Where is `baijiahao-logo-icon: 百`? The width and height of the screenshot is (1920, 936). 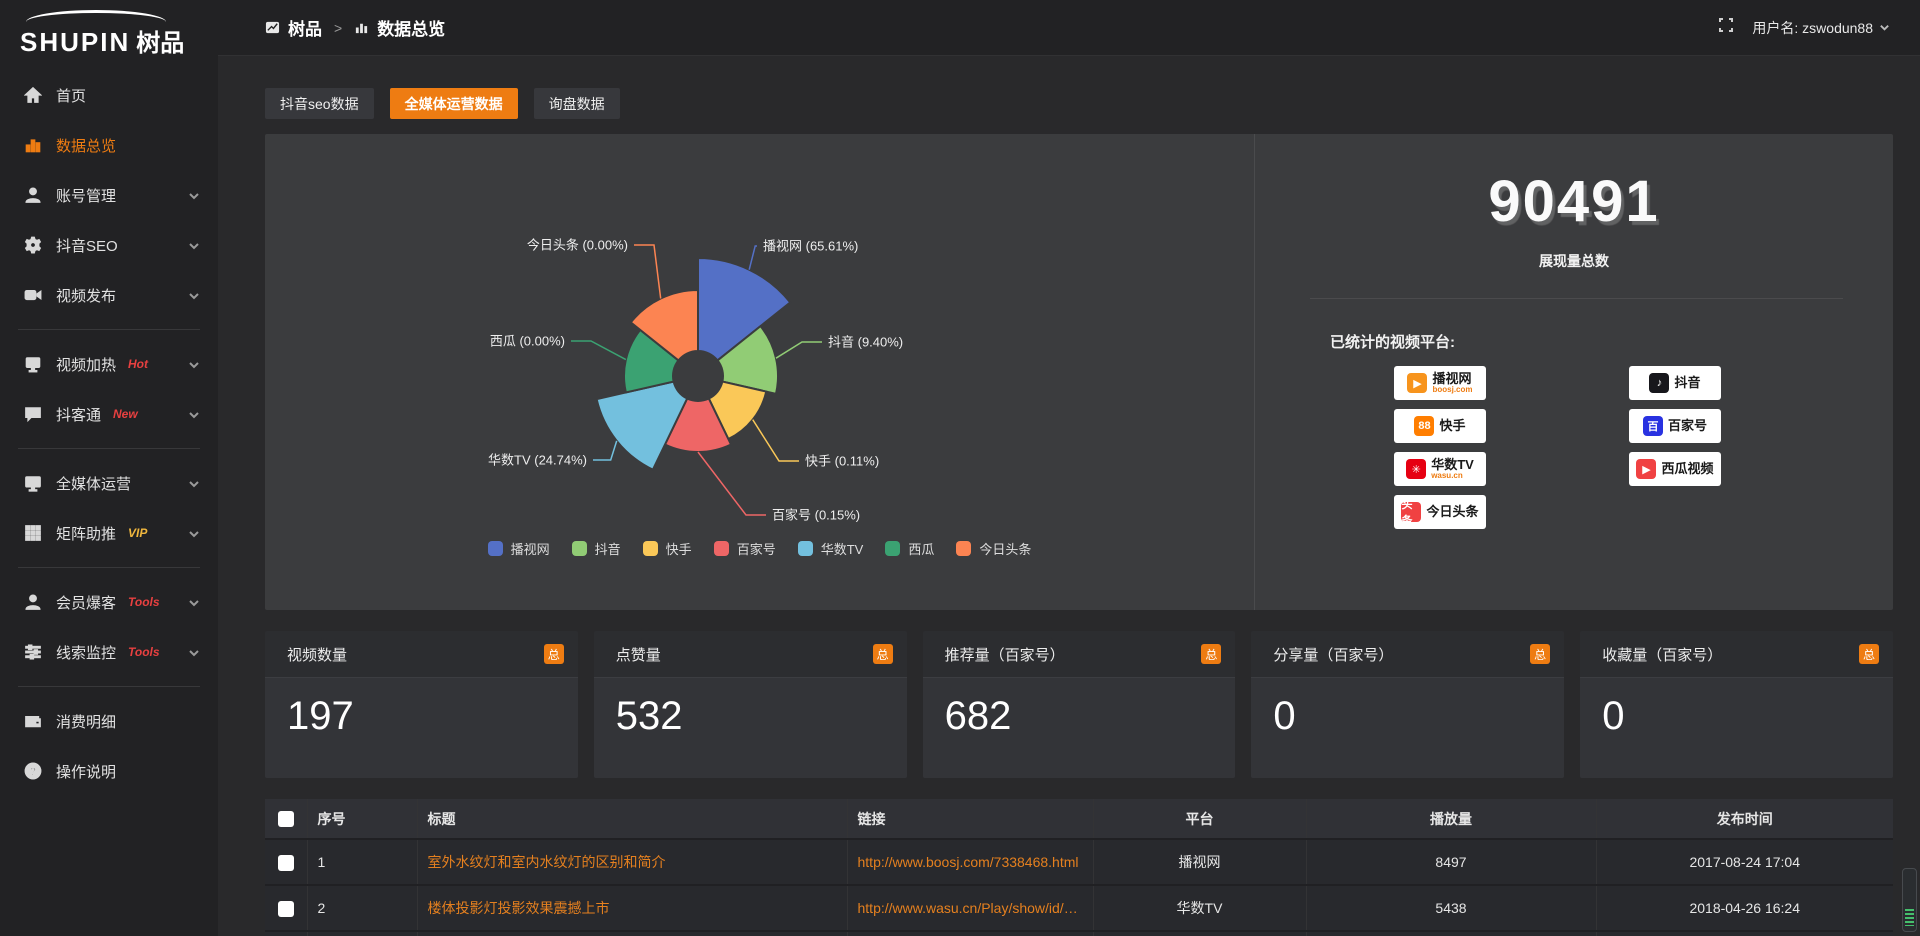 baijiahao-logo-icon: 百 is located at coordinates (1652, 426).